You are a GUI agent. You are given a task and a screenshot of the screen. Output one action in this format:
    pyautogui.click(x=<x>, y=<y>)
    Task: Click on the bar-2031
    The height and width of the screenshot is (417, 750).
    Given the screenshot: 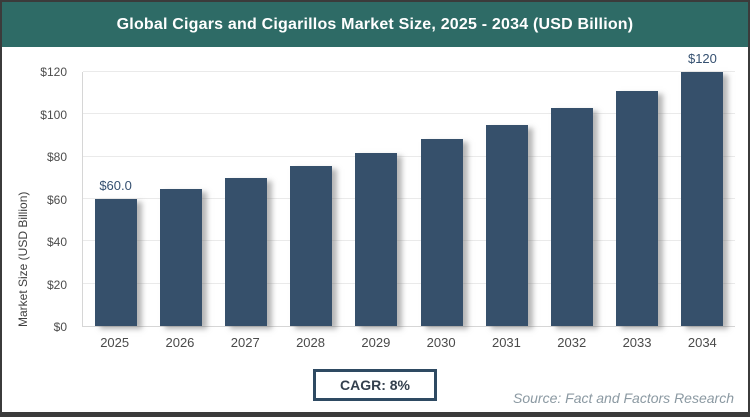 What is the action you would take?
    pyautogui.click(x=506, y=225)
    